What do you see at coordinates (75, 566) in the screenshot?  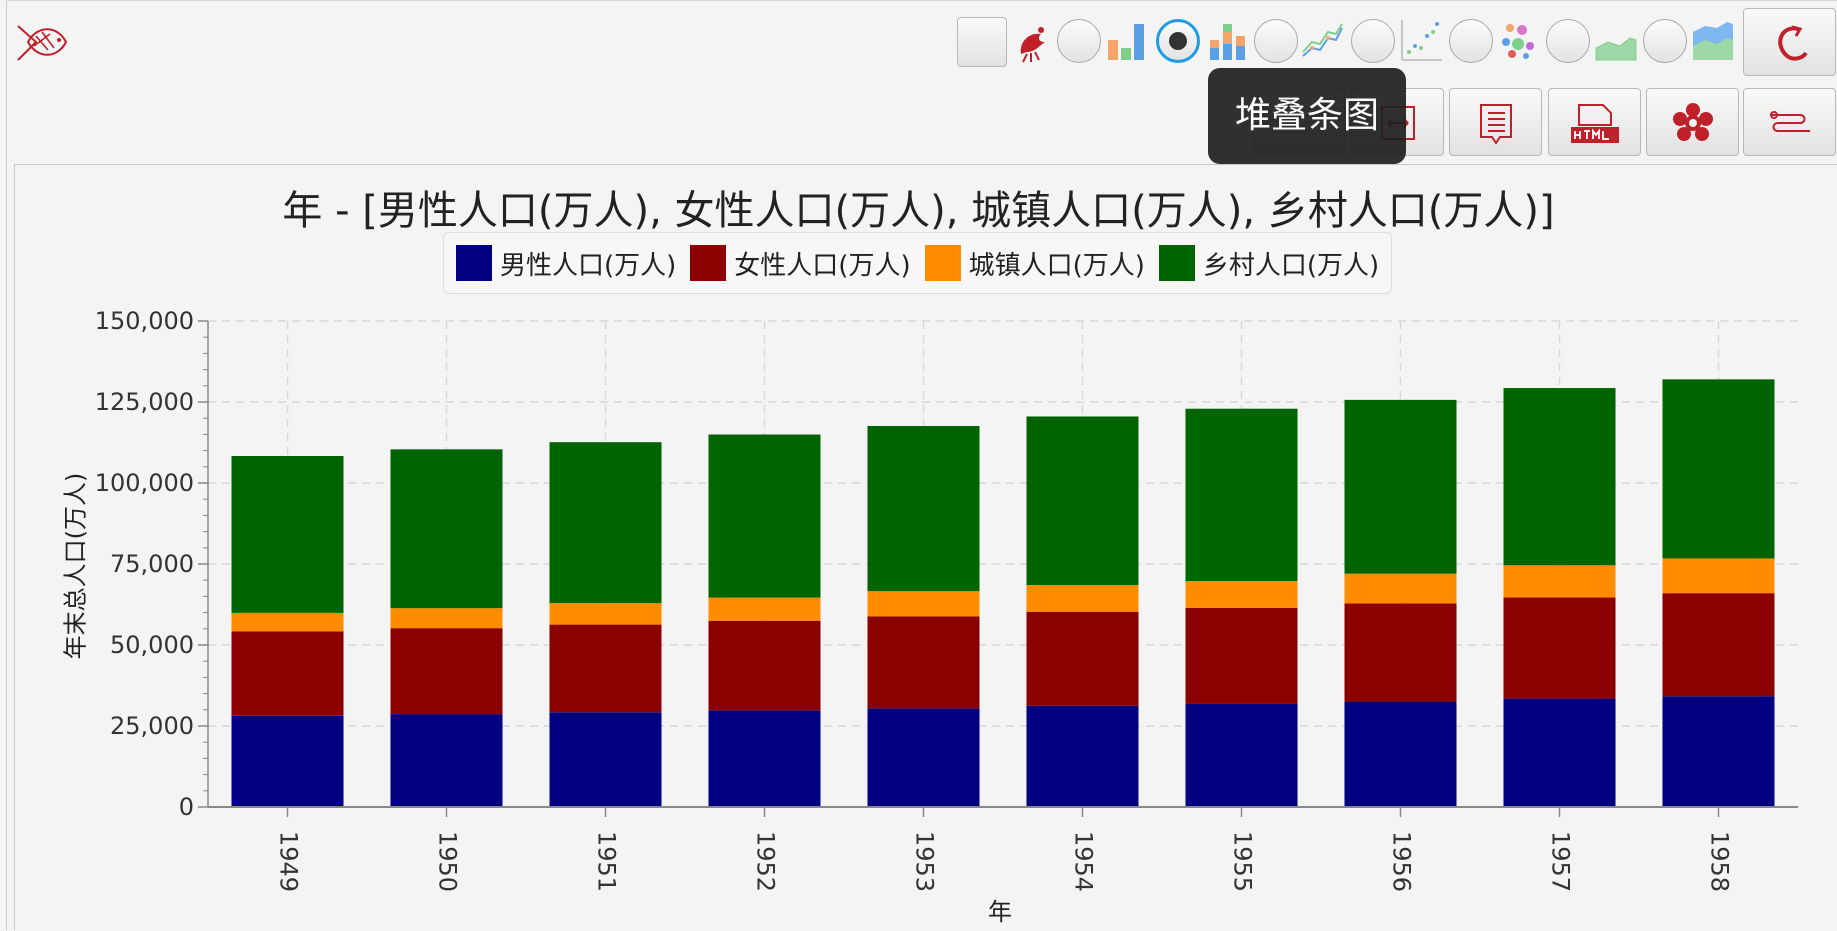 I see `y-axis-label: 年末总人口(万人)` at bounding box center [75, 566].